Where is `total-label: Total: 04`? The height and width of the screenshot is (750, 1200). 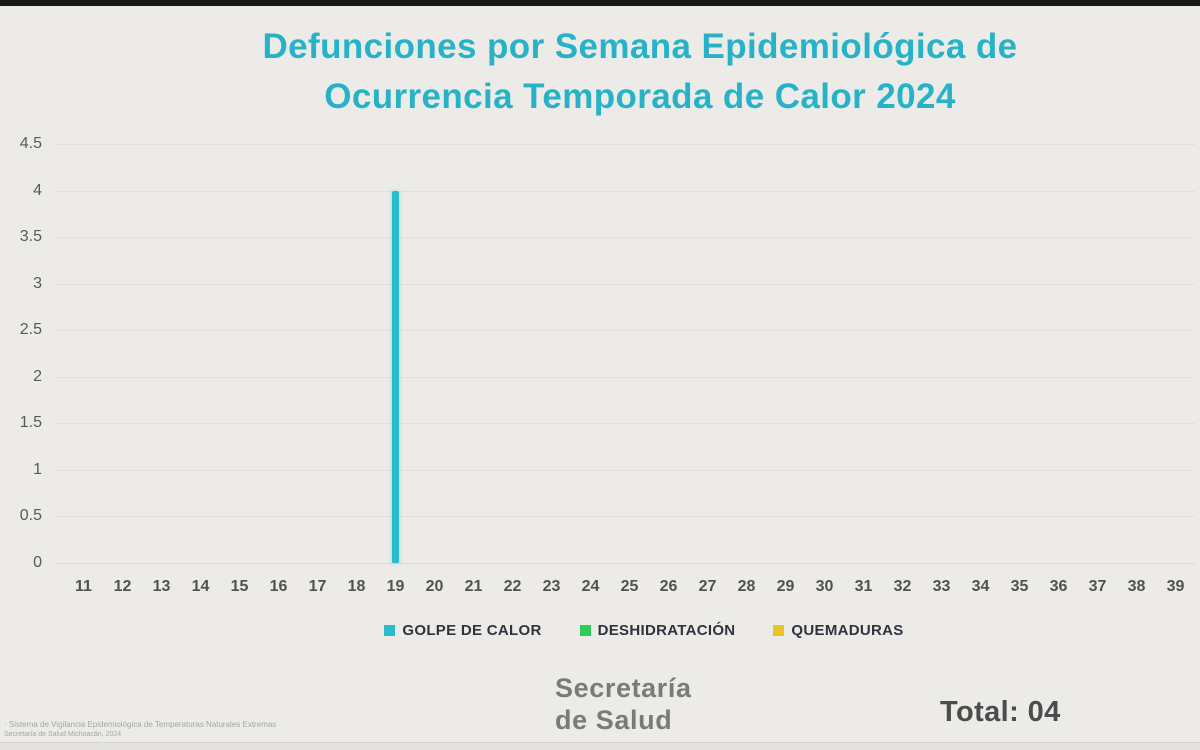 total-label: Total: 04 is located at coordinates (1000, 712).